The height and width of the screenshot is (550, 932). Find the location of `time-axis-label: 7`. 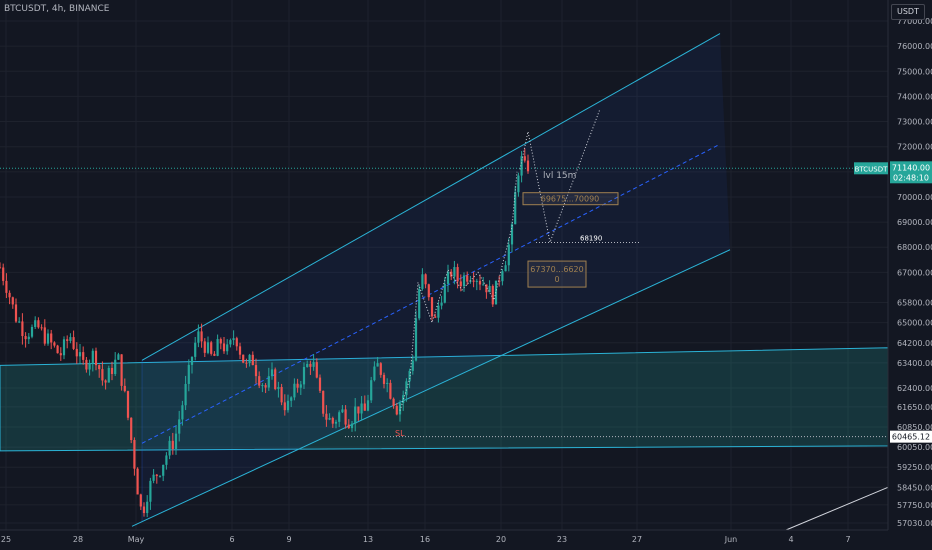

time-axis-label: 7 is located at coordinates (847, 539).